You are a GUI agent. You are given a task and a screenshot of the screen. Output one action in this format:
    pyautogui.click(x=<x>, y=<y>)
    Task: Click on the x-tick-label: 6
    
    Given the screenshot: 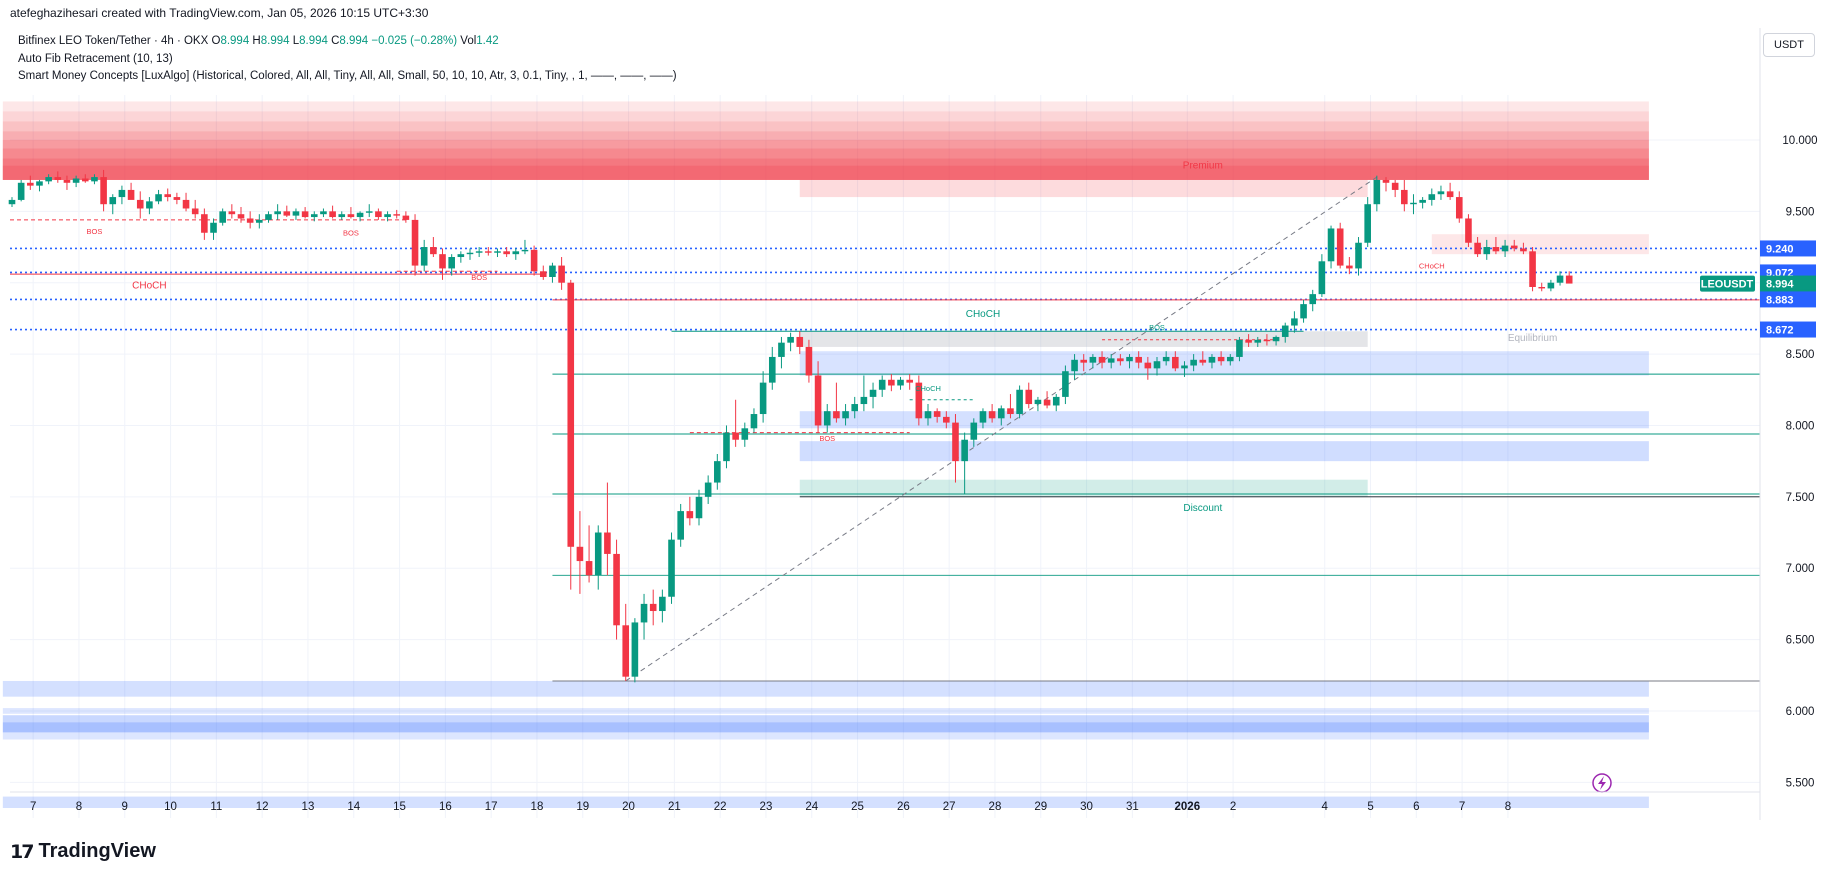 What is the action you would take?
    pyautogui.click(x=1416, y=807)
    